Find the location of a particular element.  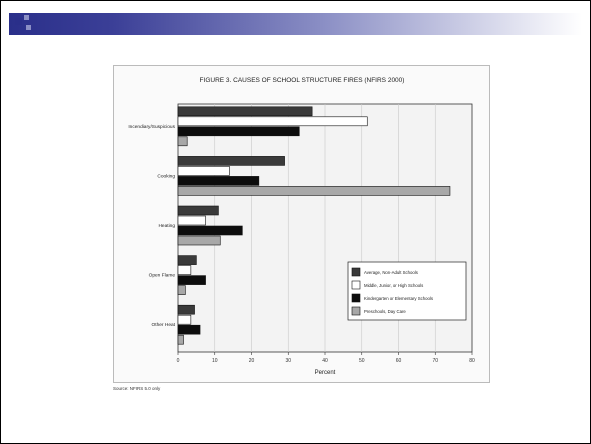

legend-box is located at coordinates (407, 291).